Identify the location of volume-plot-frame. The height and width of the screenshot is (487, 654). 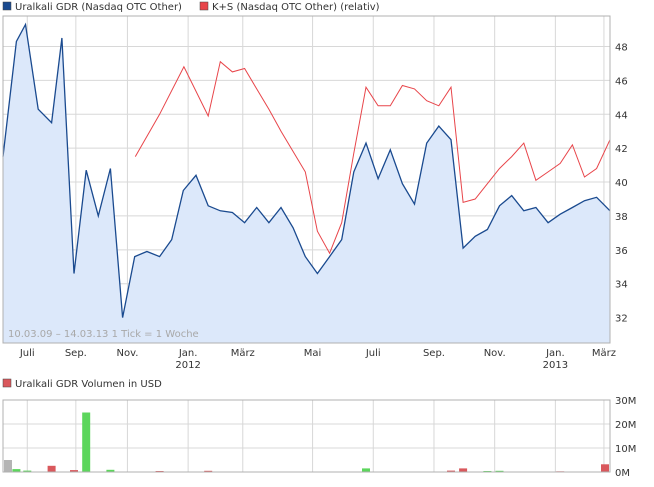
(306, 436).